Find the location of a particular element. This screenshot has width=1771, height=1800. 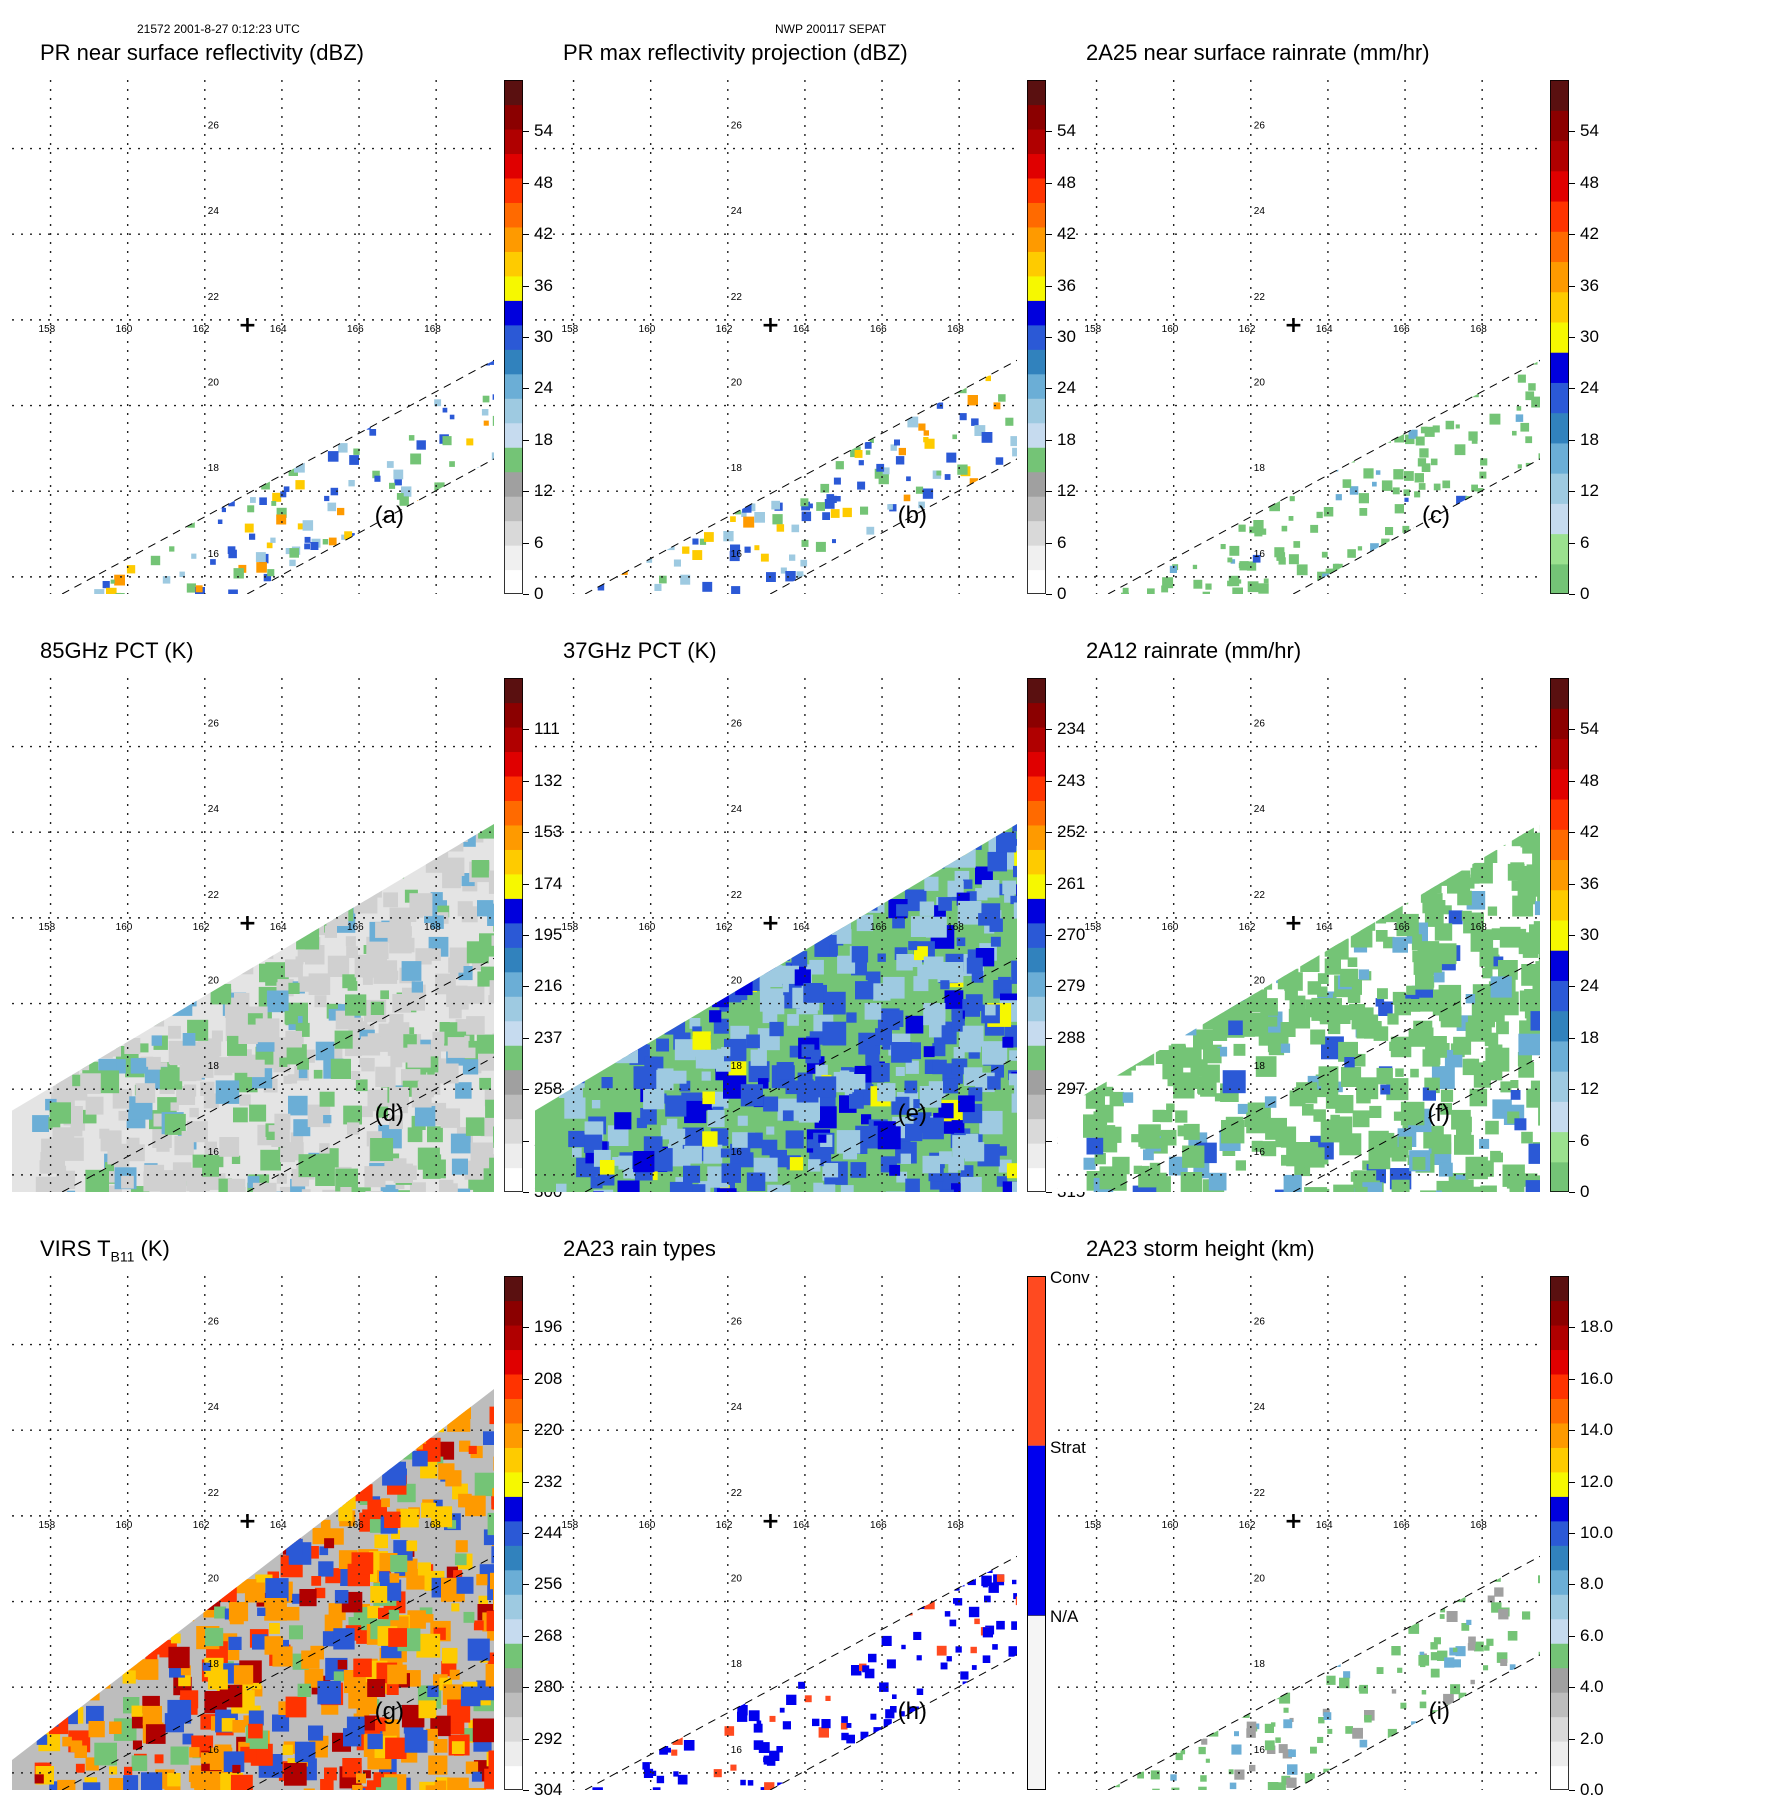

lat-tick-label: 26 is located at coordinates (1260, 126).